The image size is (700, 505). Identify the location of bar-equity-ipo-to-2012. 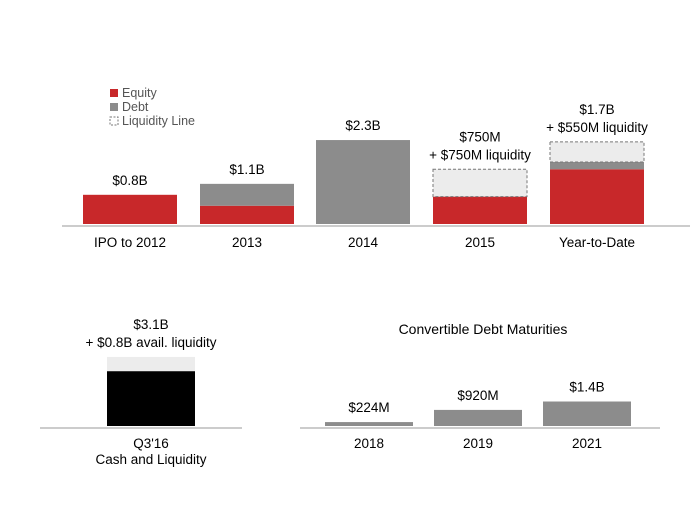
(130, 209).